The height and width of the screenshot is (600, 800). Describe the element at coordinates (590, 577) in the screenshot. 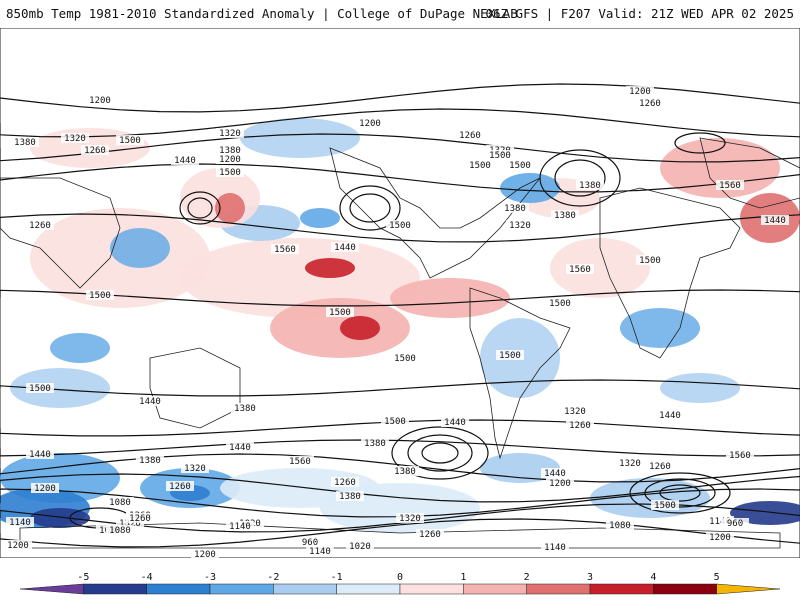

I see `colorbar-tick-label: 3` at that location.